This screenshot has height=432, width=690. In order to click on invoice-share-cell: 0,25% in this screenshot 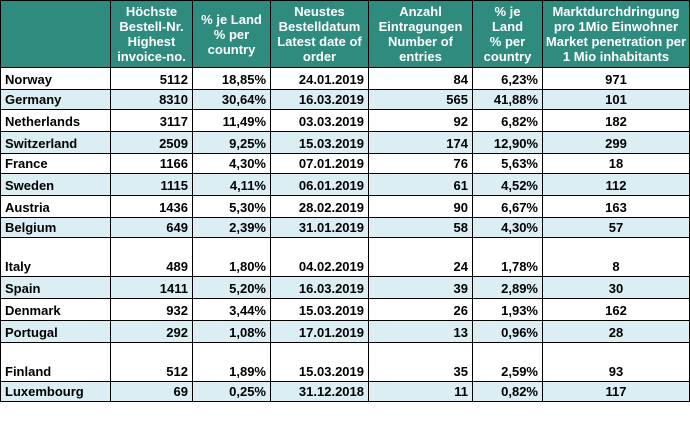, I will do `click(231, 391)`.